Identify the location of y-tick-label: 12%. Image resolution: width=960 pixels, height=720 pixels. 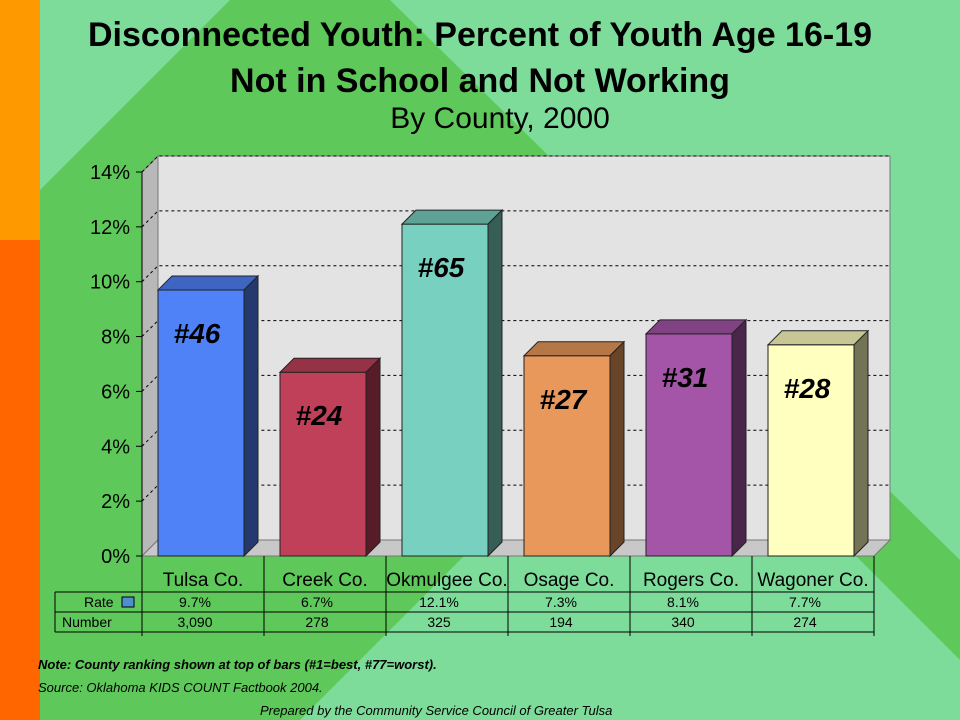
(110, 228).